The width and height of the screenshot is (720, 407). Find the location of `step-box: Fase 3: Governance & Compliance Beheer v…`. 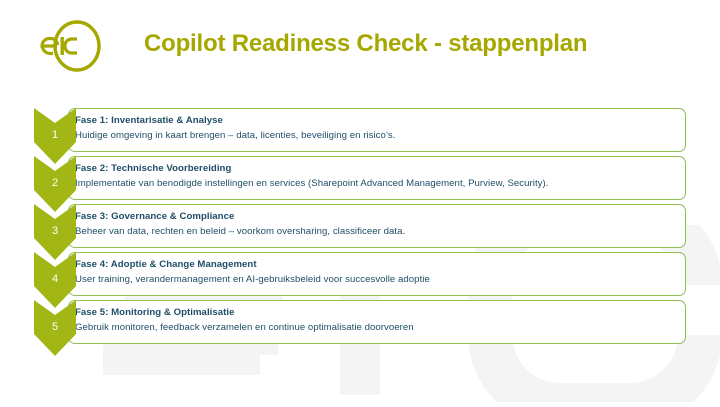

step-box: Fase 3: Governance & Compliance Beheer v… is located at coordinates (377, 226).